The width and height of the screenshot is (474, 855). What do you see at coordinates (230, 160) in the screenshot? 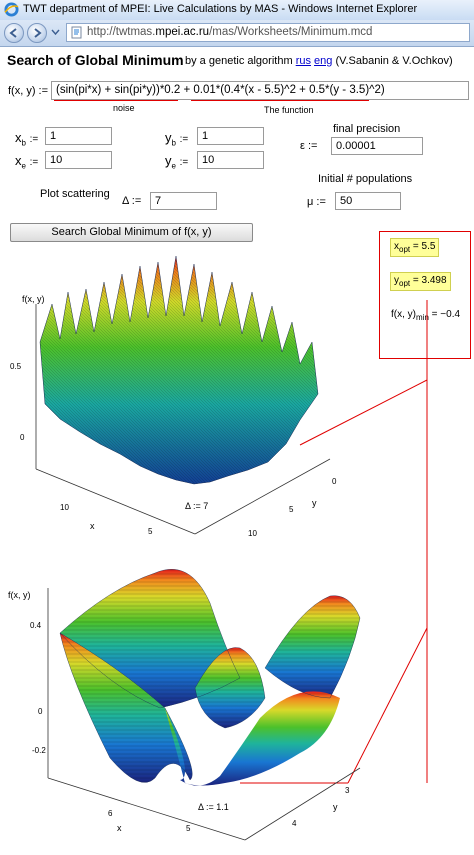
I see `ye-input: 10` at bounding box center [230, 160].